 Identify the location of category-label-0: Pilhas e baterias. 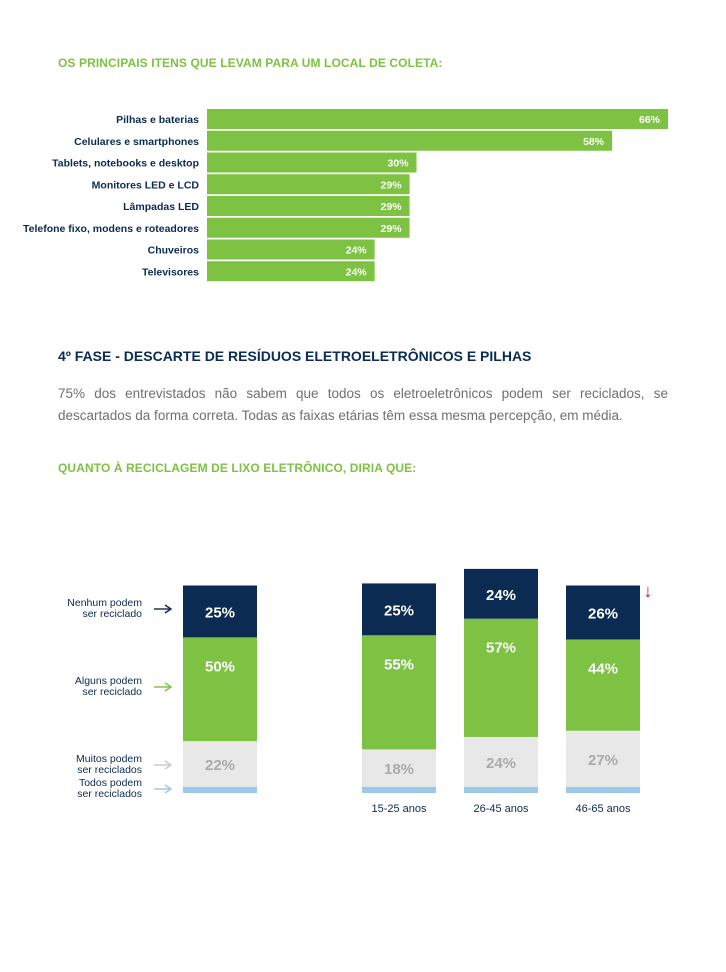
(157, 120).